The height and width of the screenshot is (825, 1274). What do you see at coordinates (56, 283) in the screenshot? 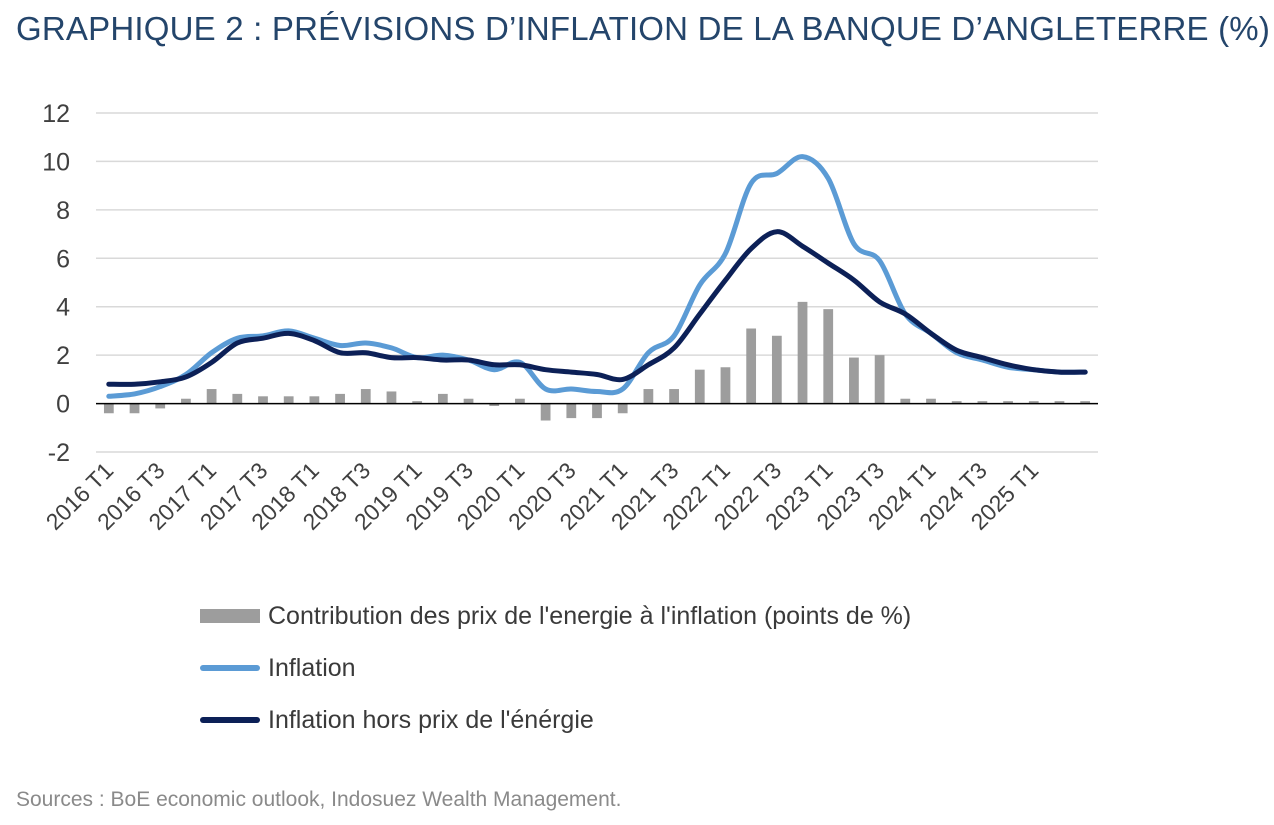
I see `y-axis-ticks: -2 0 2 4 6 8 10 12` at bounding box center [56, 283].